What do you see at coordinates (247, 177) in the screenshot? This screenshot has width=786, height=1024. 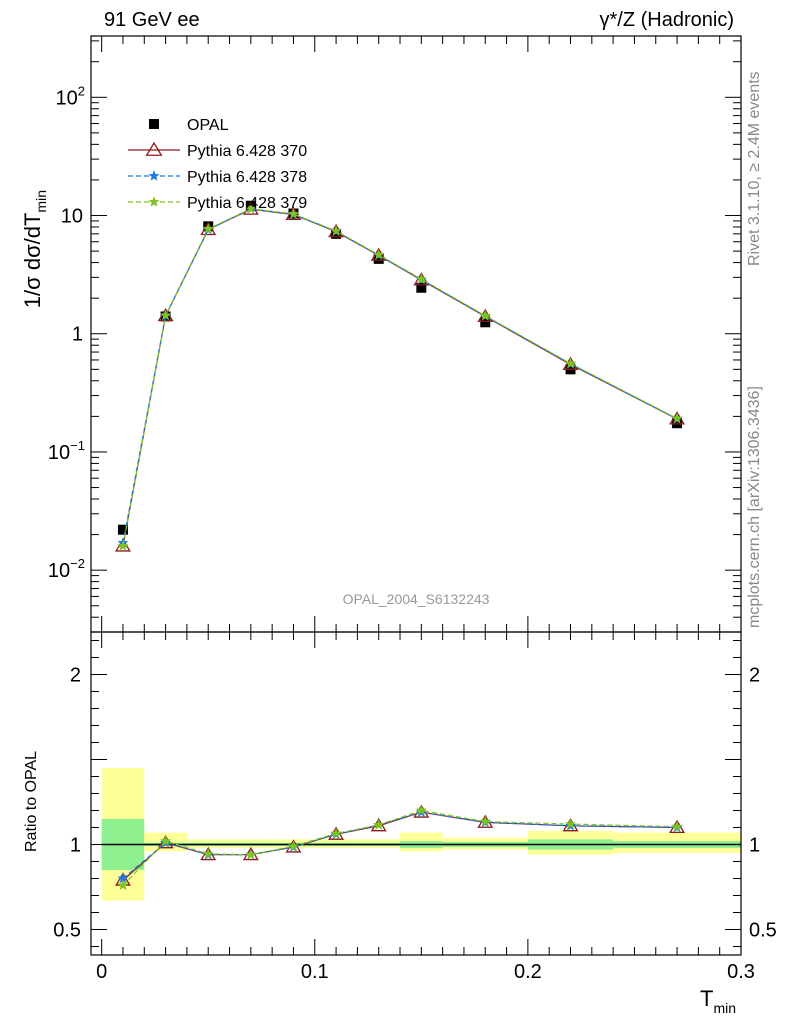 I see `legend-label: Pythia 6.428 378` at bounding box center [247, 177].